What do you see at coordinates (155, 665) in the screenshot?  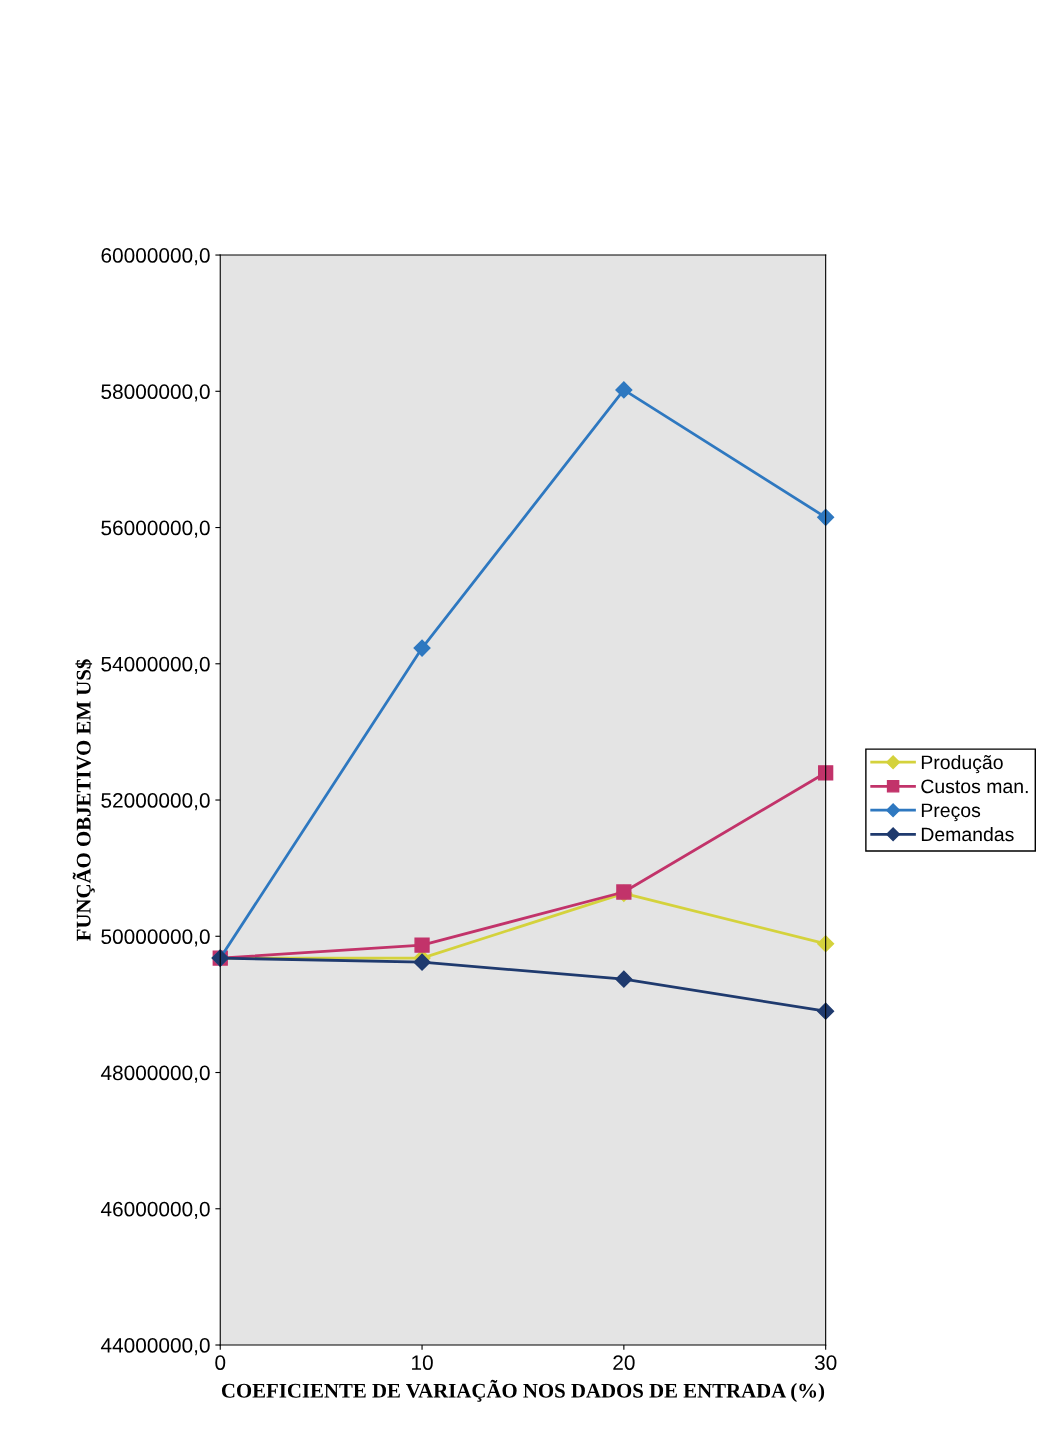 I see `y-tick-label: 54000000,0` at bounding box center [155, 665].